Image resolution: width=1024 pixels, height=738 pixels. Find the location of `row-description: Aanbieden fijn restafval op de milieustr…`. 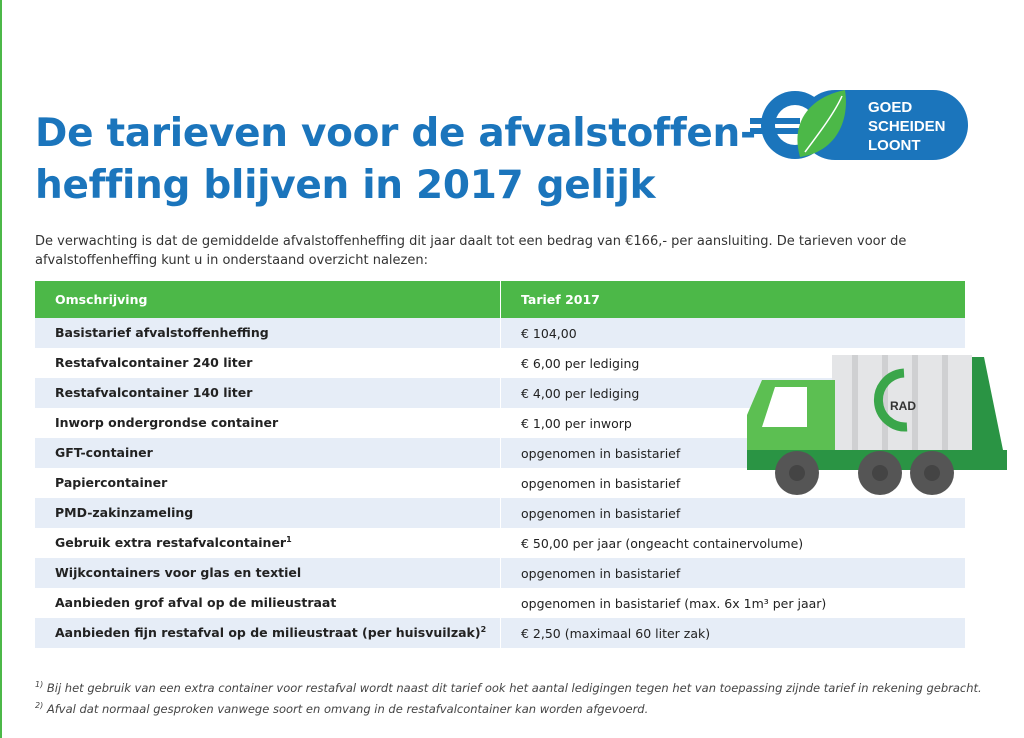

row-description: Aanbieden fijn restafval op de milieustr… is located at coordinates (268, 633).